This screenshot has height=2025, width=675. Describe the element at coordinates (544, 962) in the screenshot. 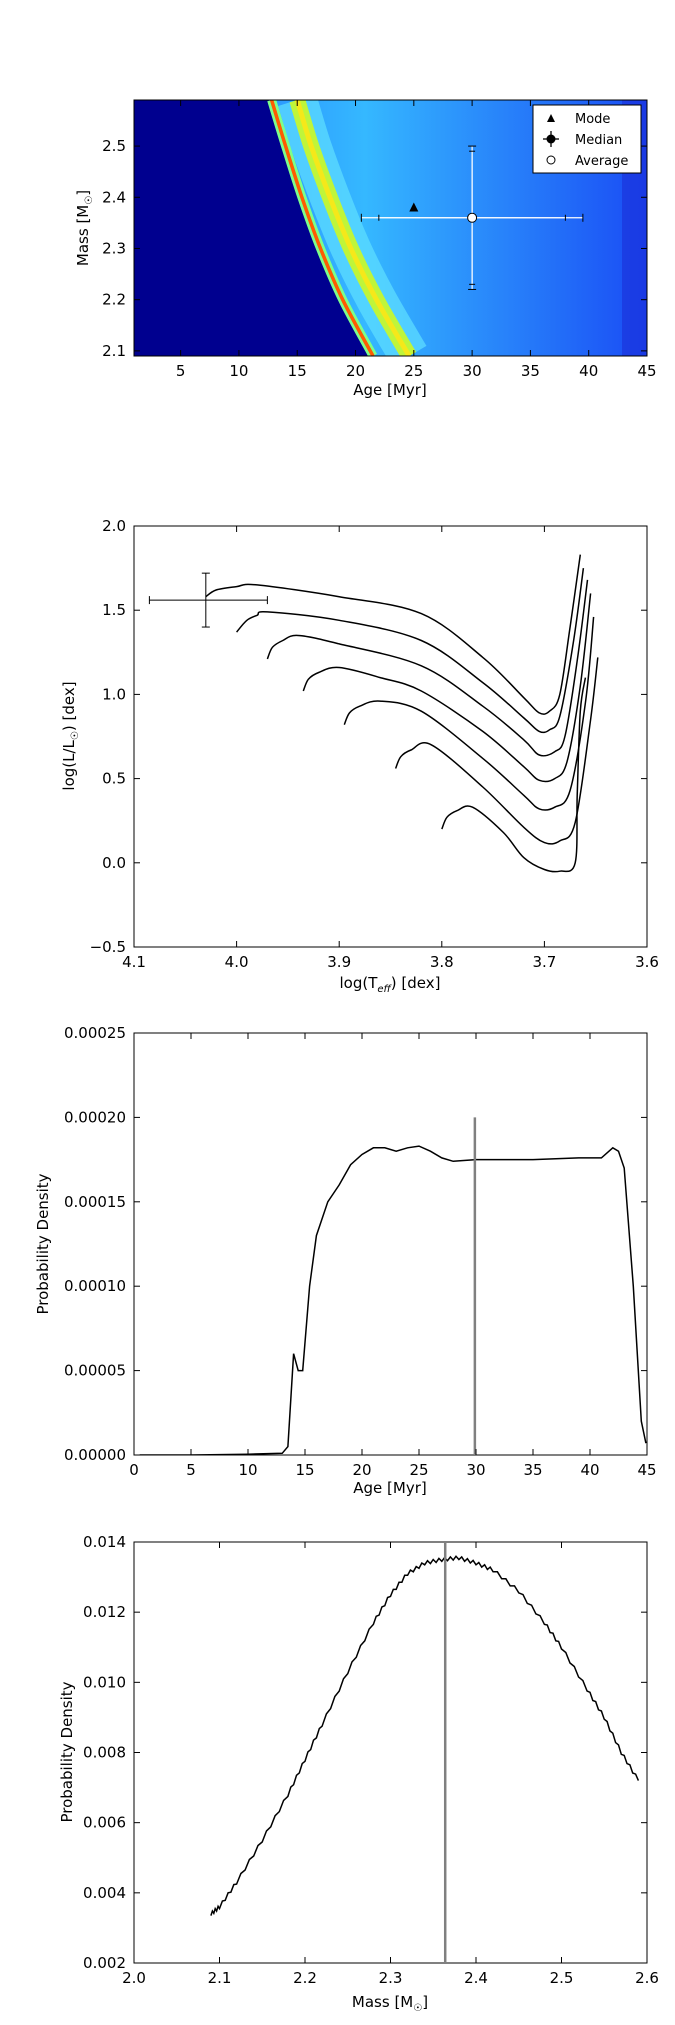

I see `x-tick-label: 3.7` at that location.